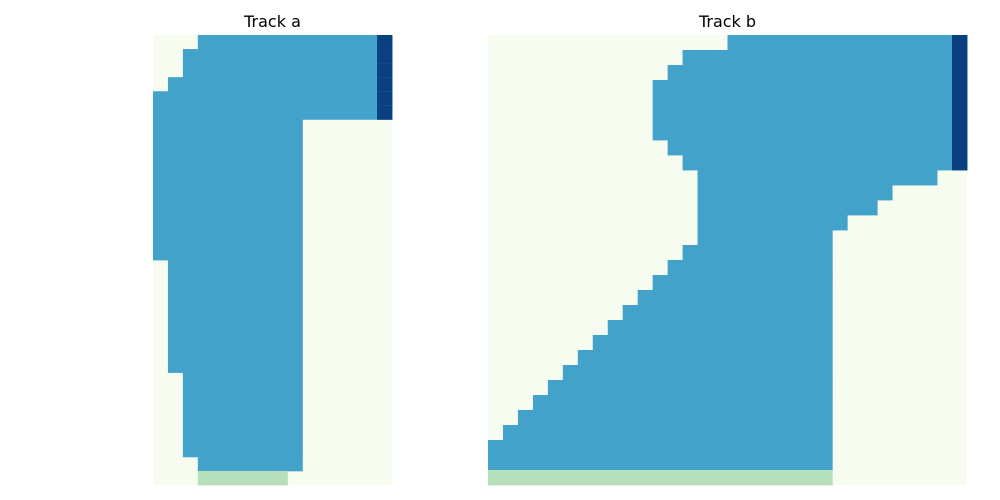  What do you see at coordinates (272, 21) in the screenshot?
I see `chart-title-track-a: Track a` at bounding box center [272, 21].